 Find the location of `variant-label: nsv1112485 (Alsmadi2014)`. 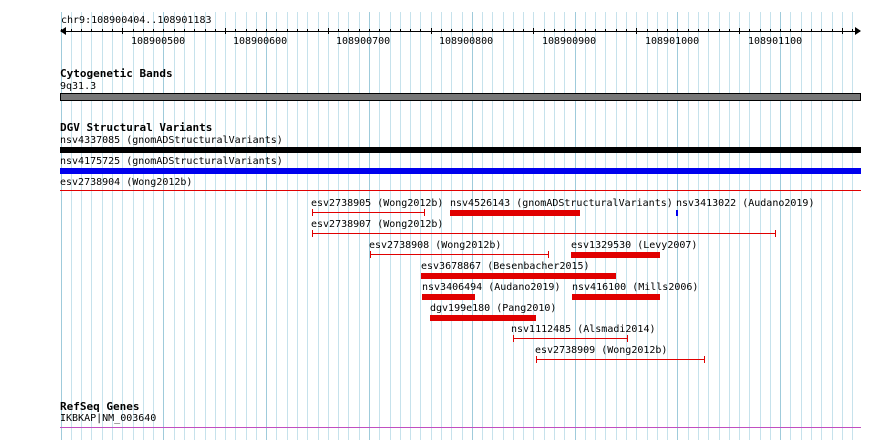

variant-label: nsv1112485 (Alsmadi2014) is located at coordinates (583, 329).